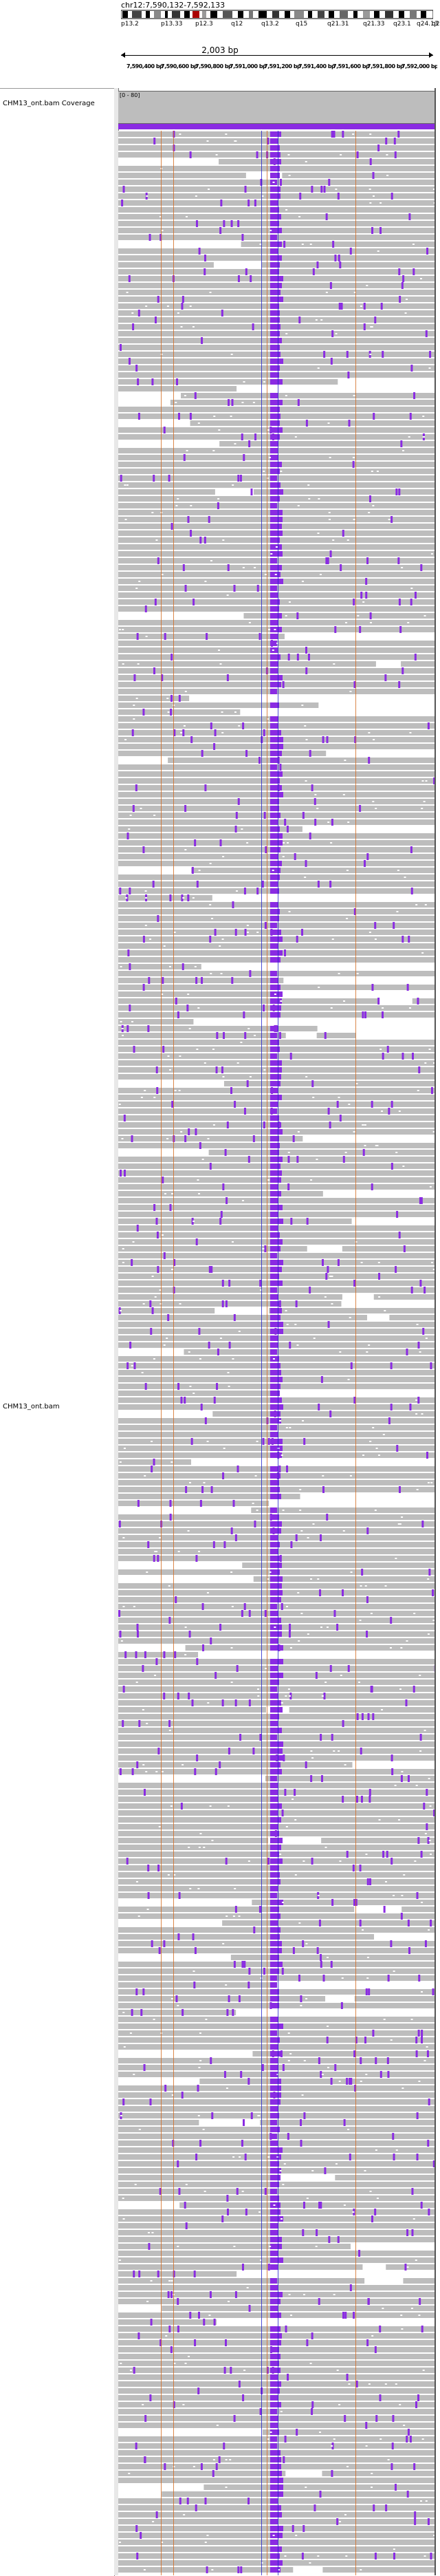 The height and width of the screenshot is (2576, 440). What do you see at coordinates (277, 15) in the screenshot?
I see `chromosome-ideogram` at bounding box center [277, 15].